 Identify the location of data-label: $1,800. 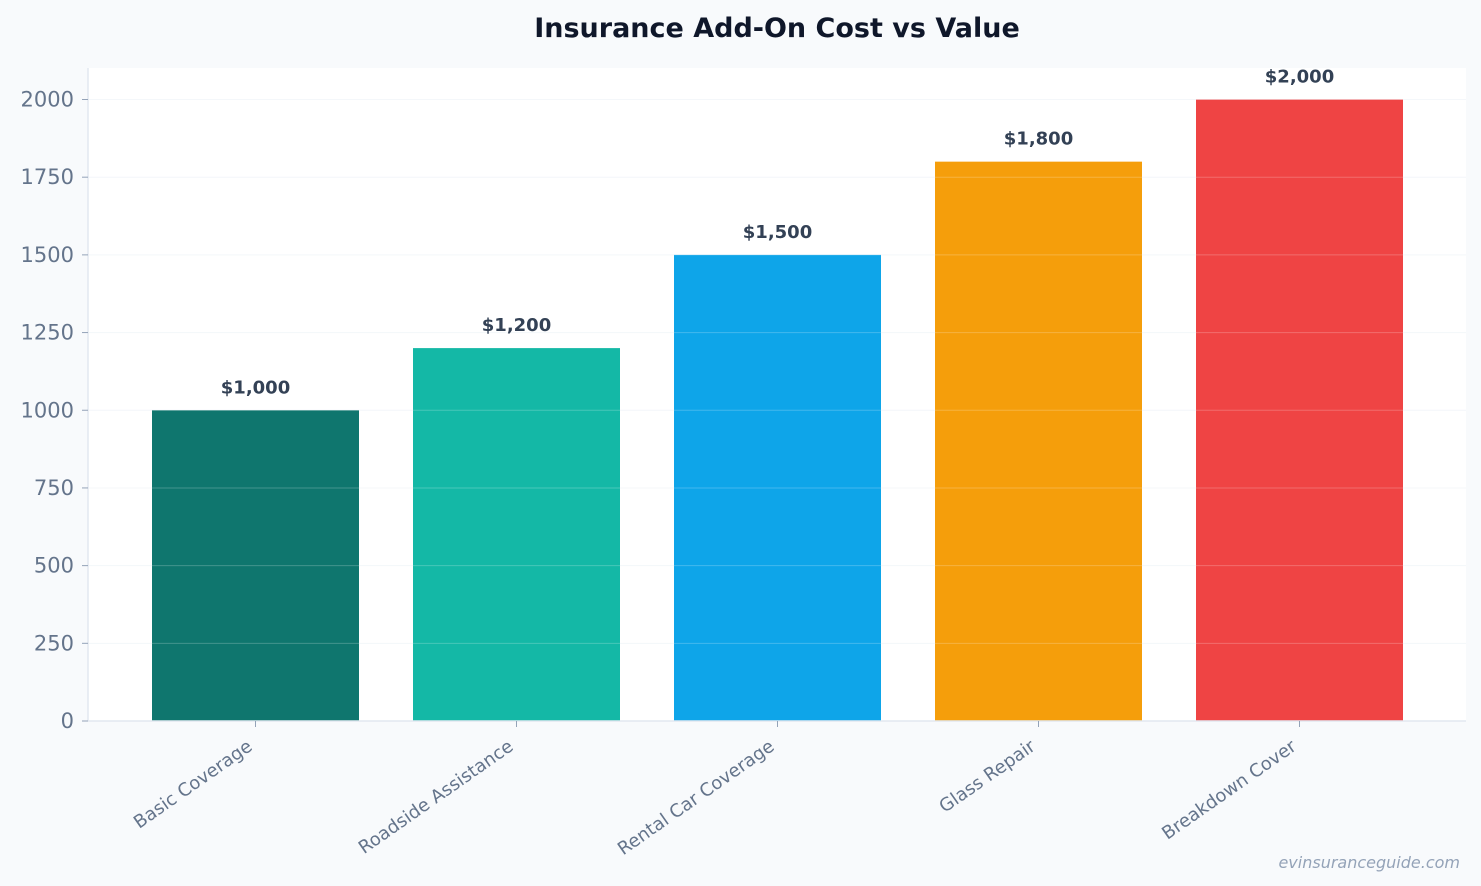
(1038, 139).